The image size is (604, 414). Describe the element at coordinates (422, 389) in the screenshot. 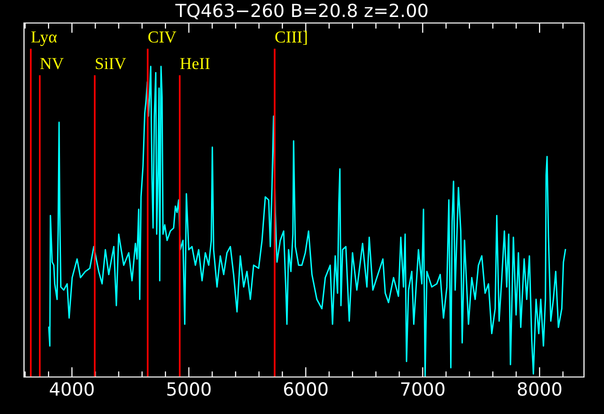

I see `x-tick-label: 7000` at that location.